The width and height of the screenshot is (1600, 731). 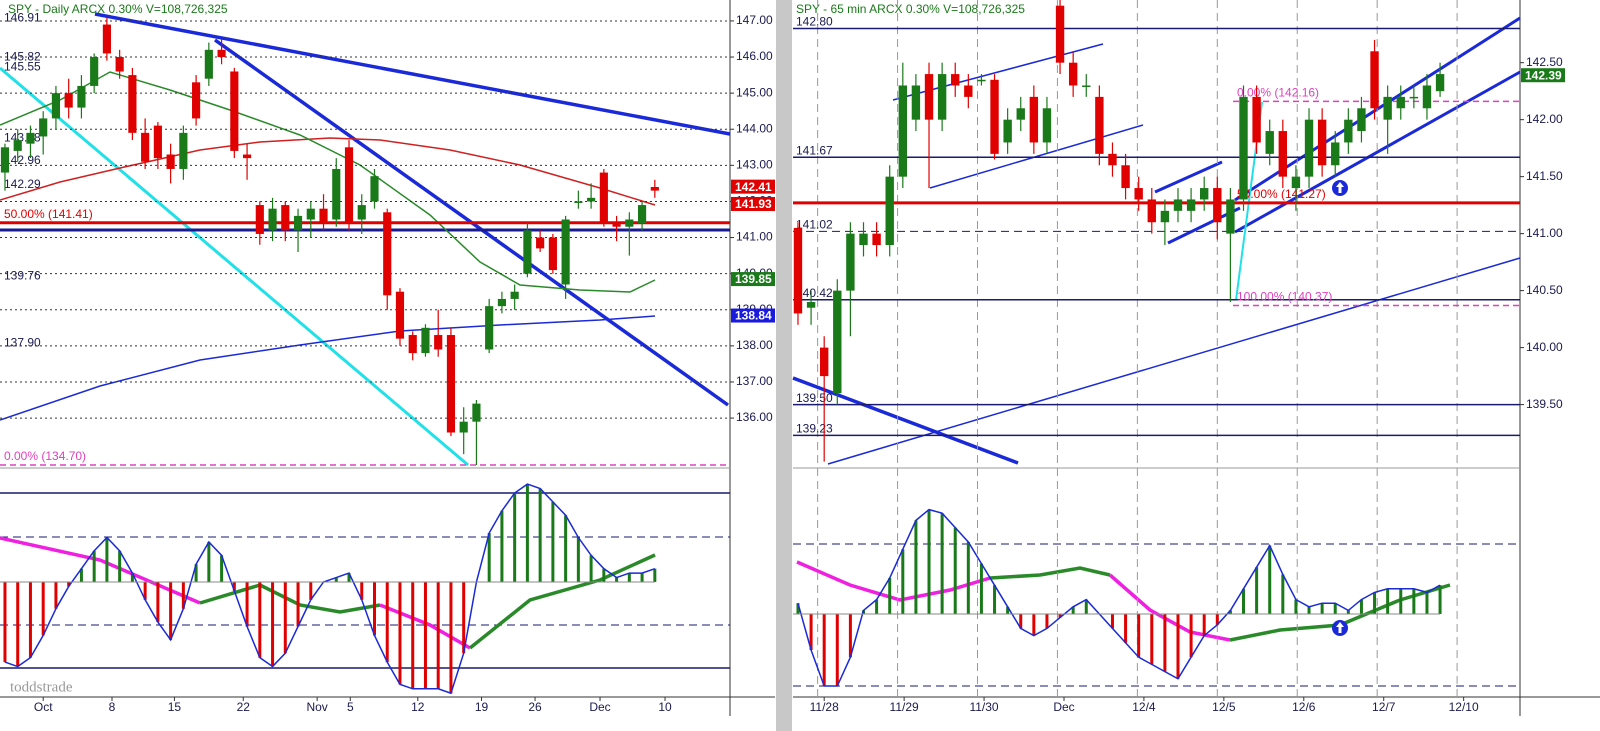 I want to click on level-label: 141.02, so click(x=814, y=225).